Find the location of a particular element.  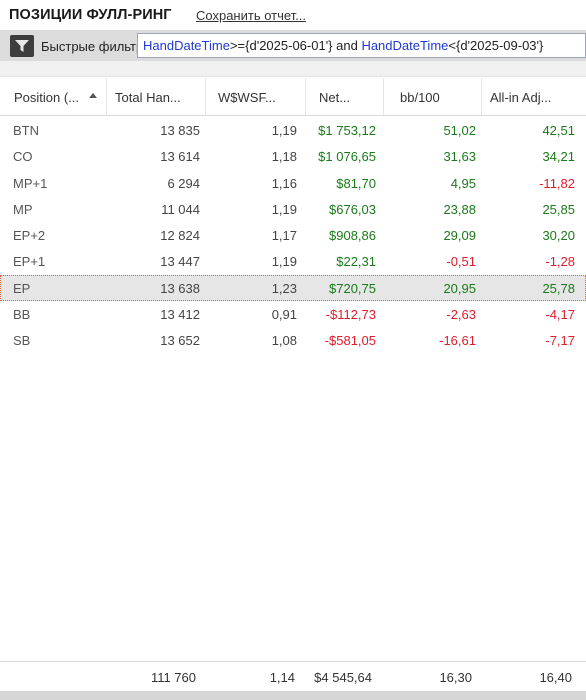

table-row: BB 13 412 0,91 -$112,73 -2,63 -4,17 is located at coordinates (293, 314).